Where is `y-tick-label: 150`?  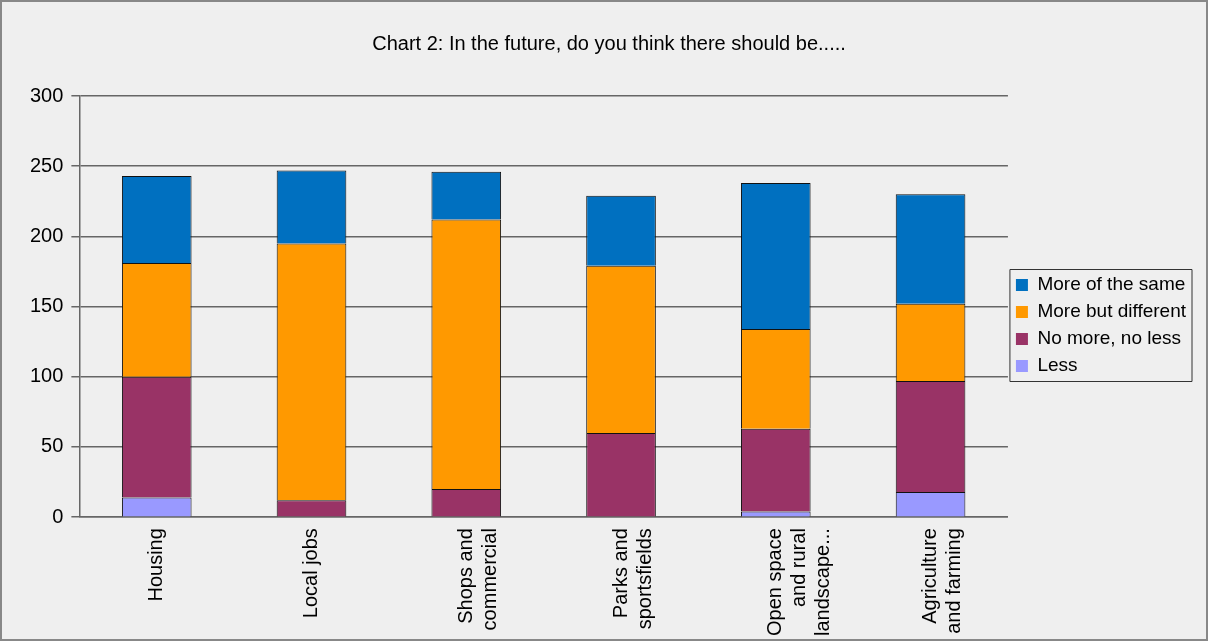
y-tick-label: 150 is located at coordinates (46, 305).